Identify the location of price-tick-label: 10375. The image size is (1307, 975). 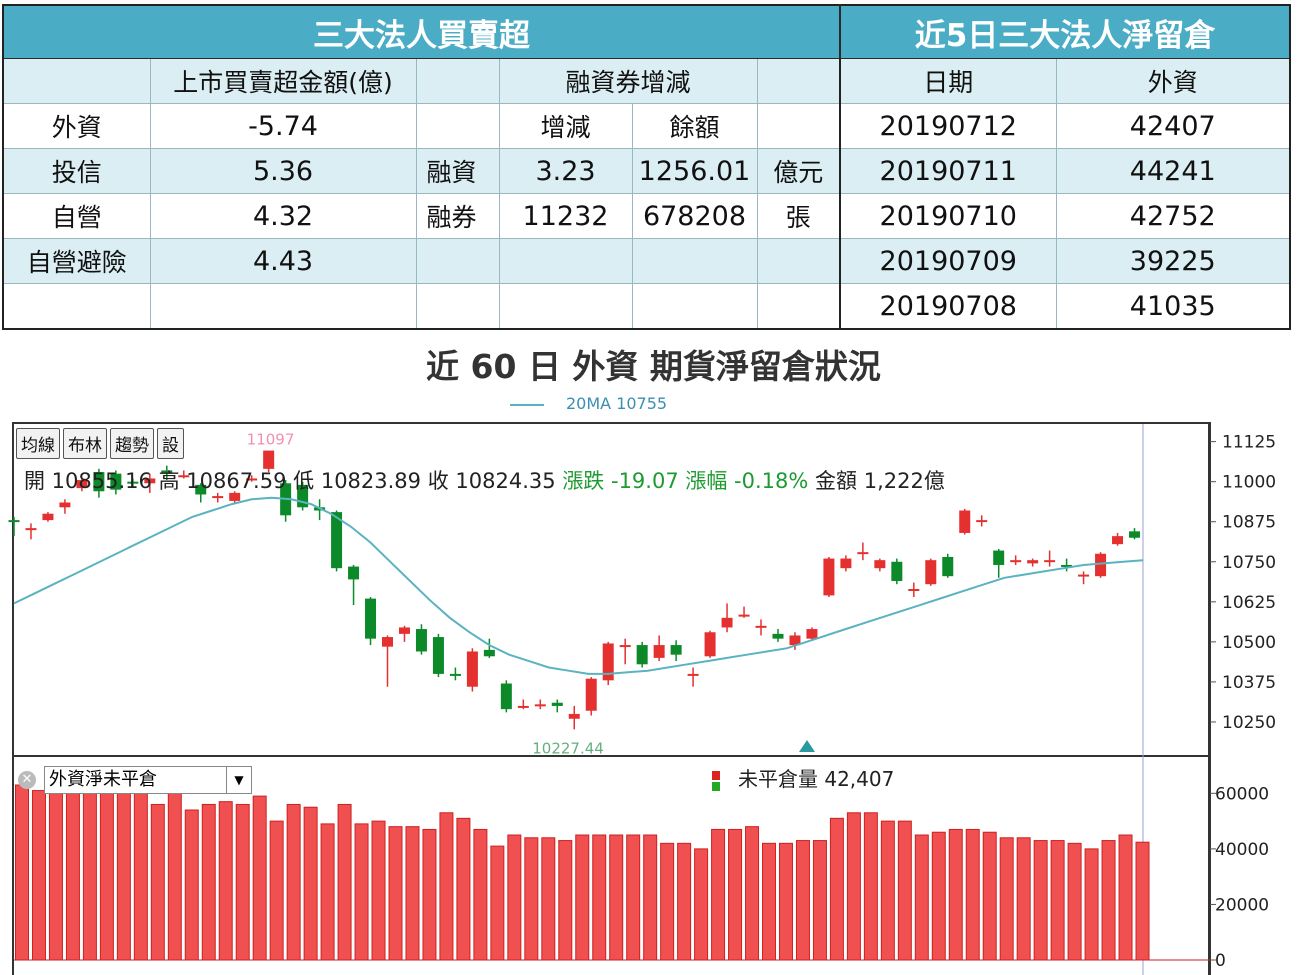
(1249, 683).